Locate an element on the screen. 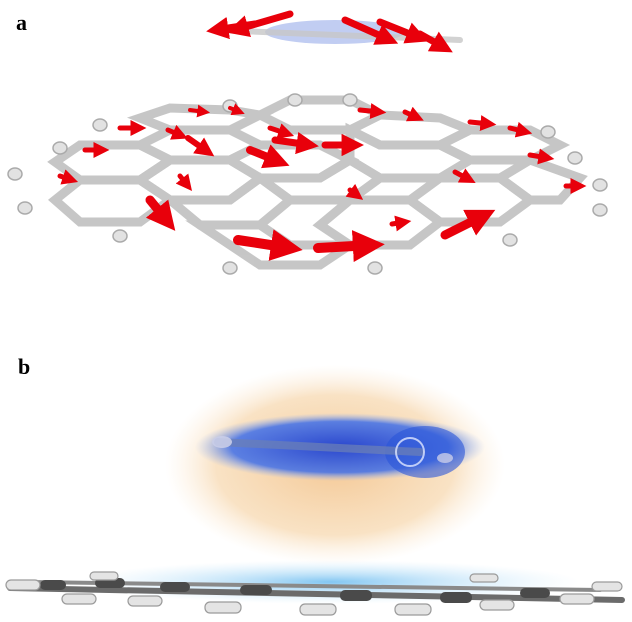 This screenshot has height=622, width=632. adsorbate-molecule is located at coordinates (334, 31).